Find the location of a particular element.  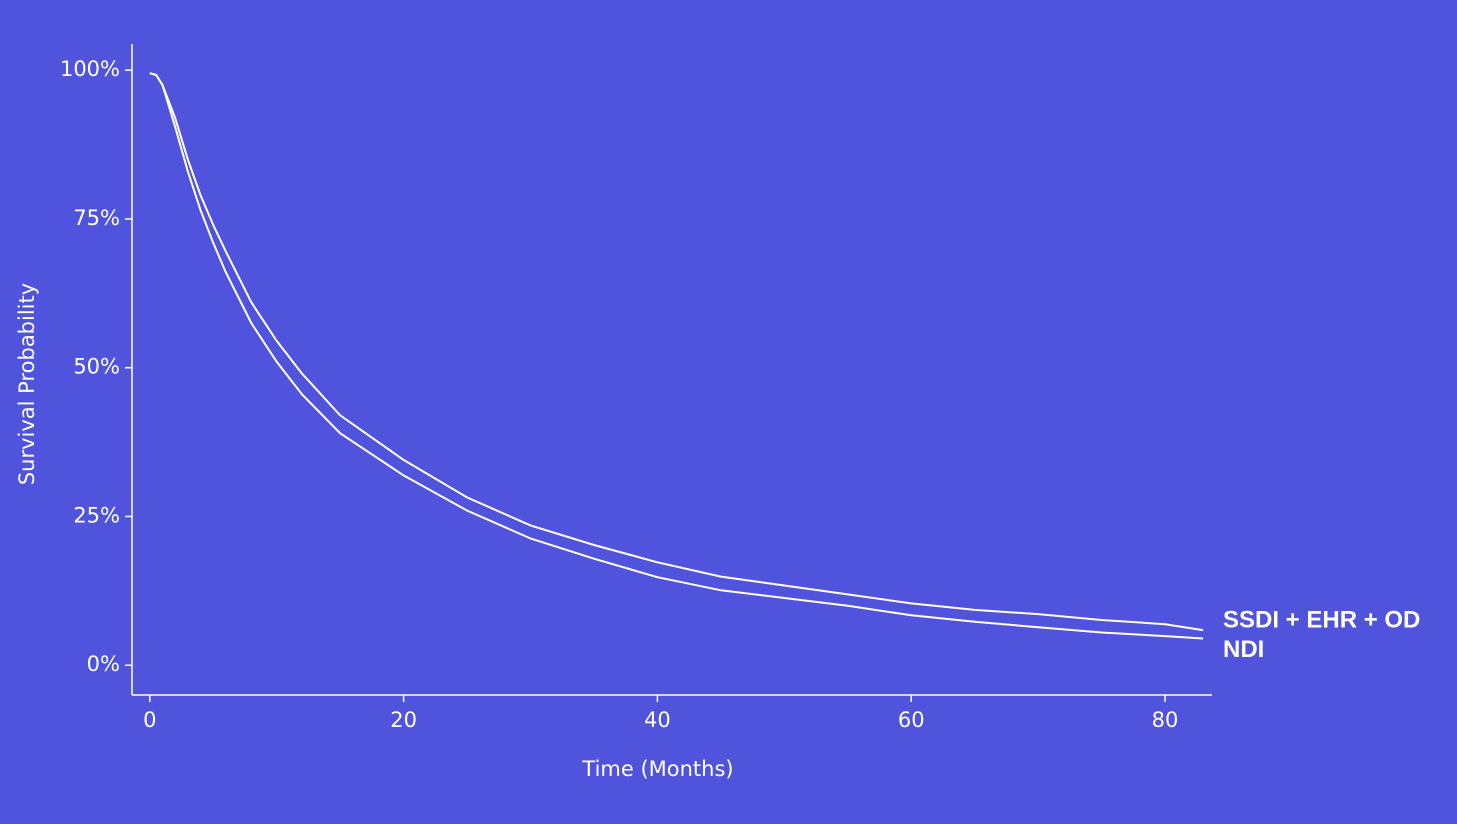

x-tick-label: 60 is located at coordinates (911, 720).